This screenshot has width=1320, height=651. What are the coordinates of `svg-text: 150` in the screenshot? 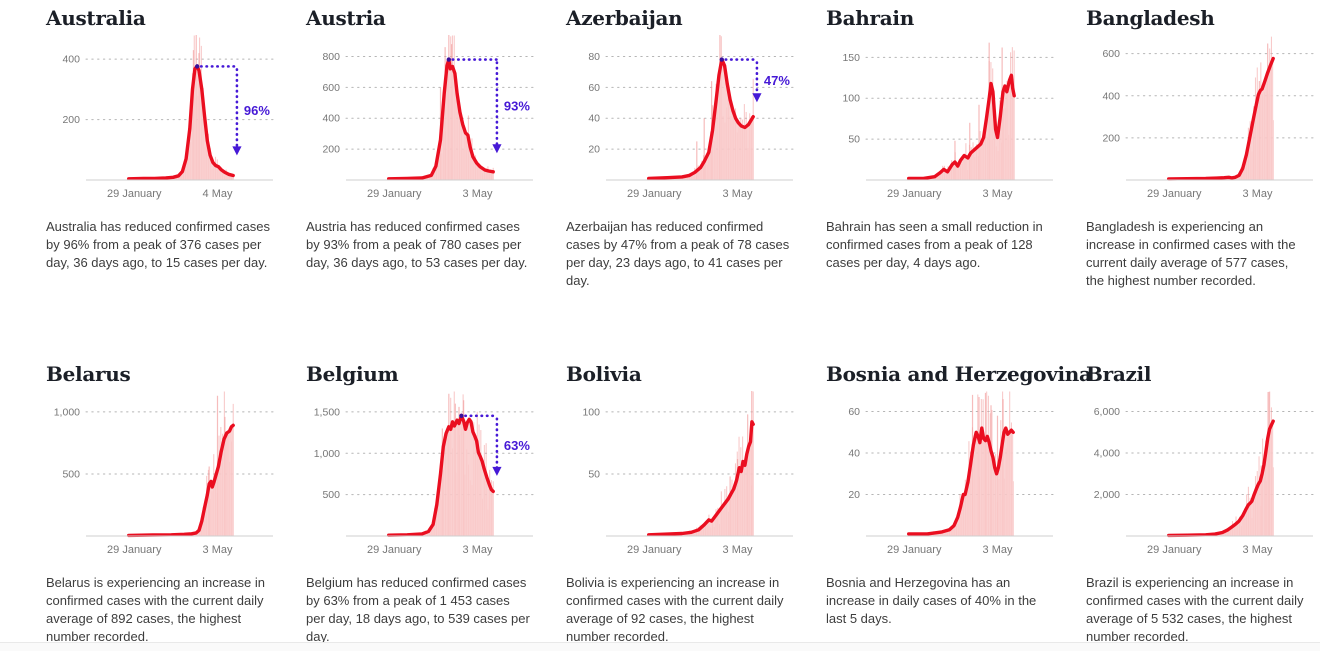 It's located at (851, 58).